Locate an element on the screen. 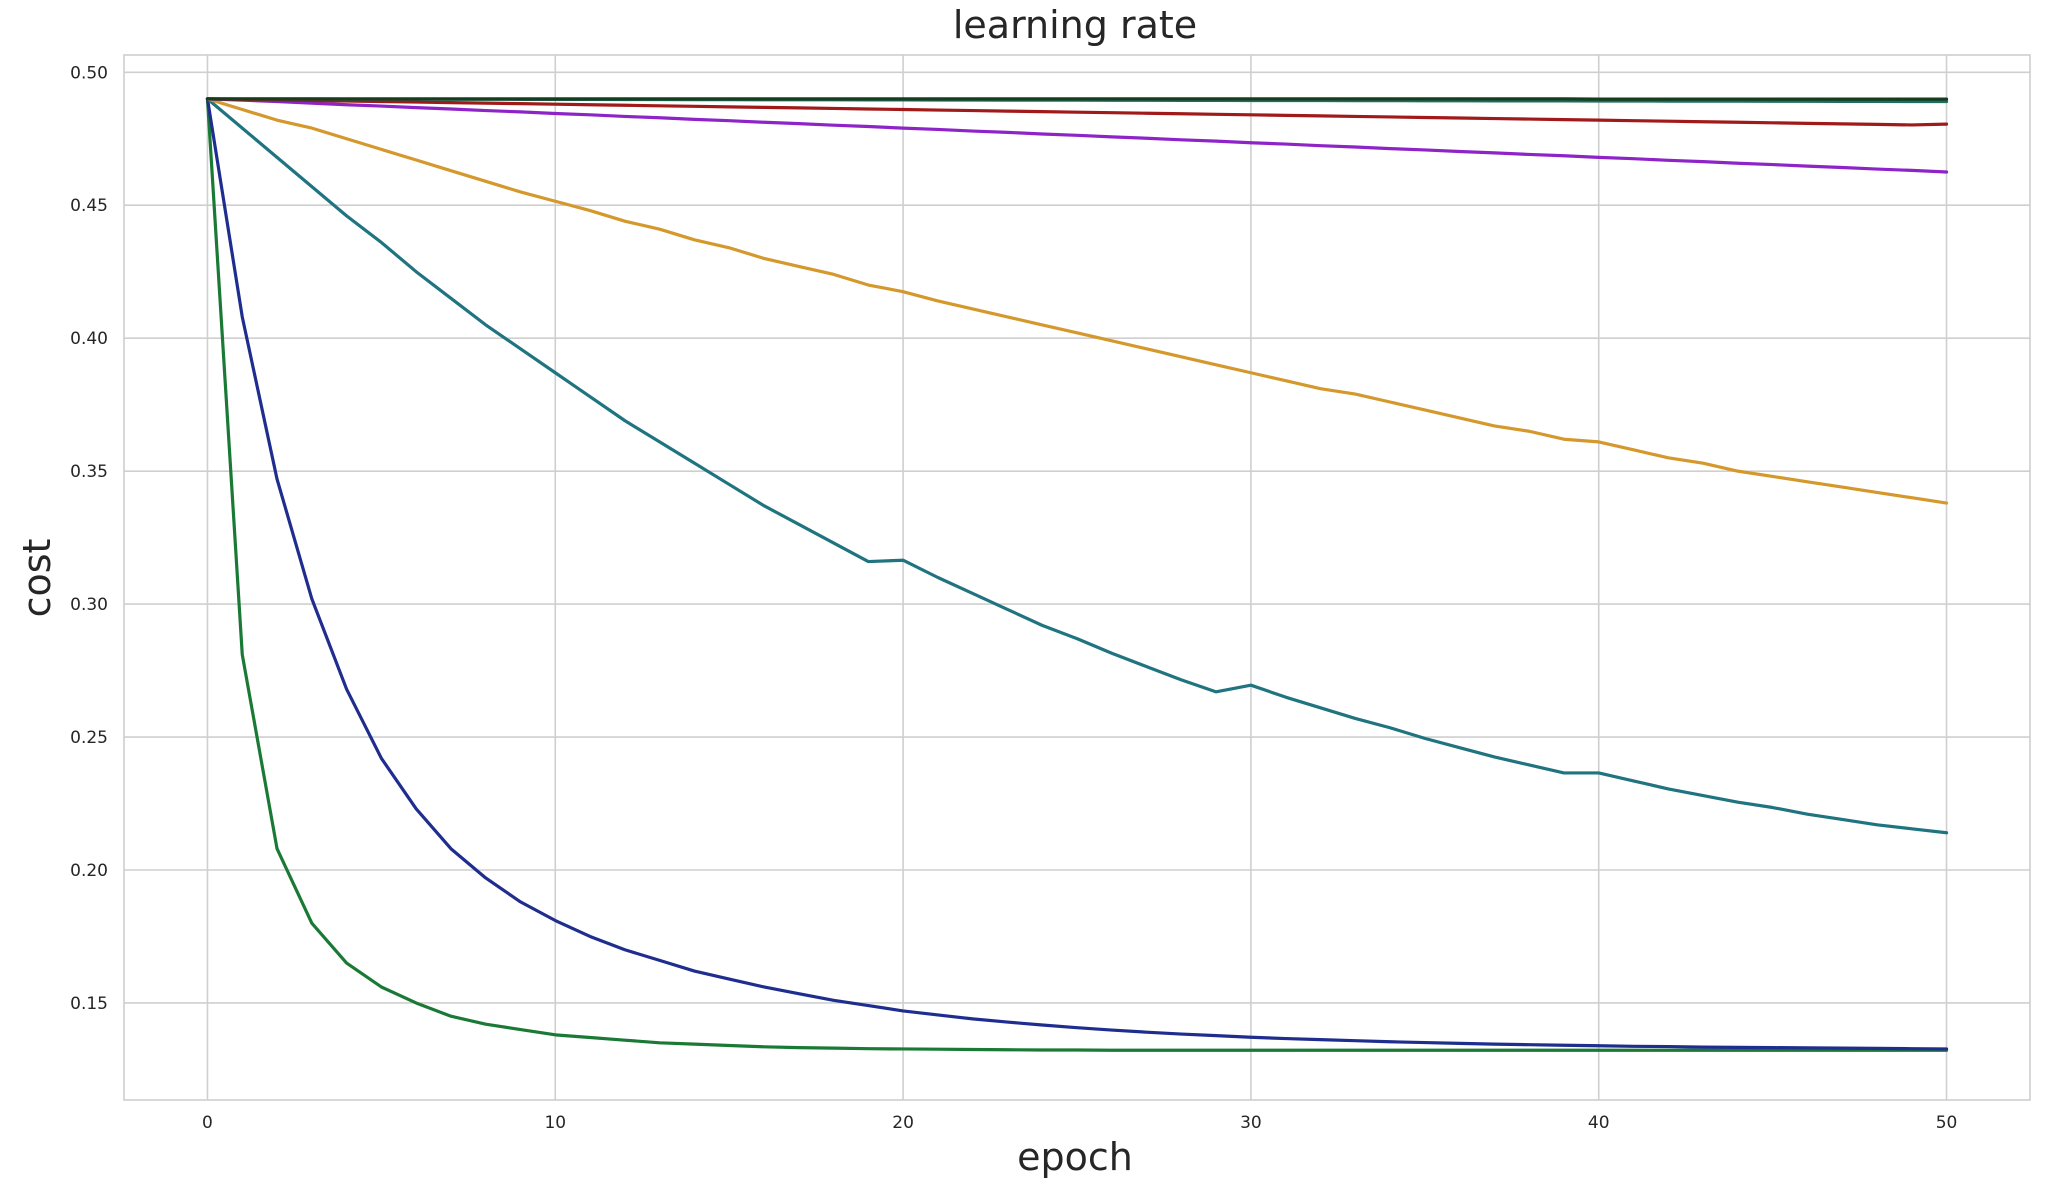  y-tick-label: 0.50 is located at coordinates (89, 73).